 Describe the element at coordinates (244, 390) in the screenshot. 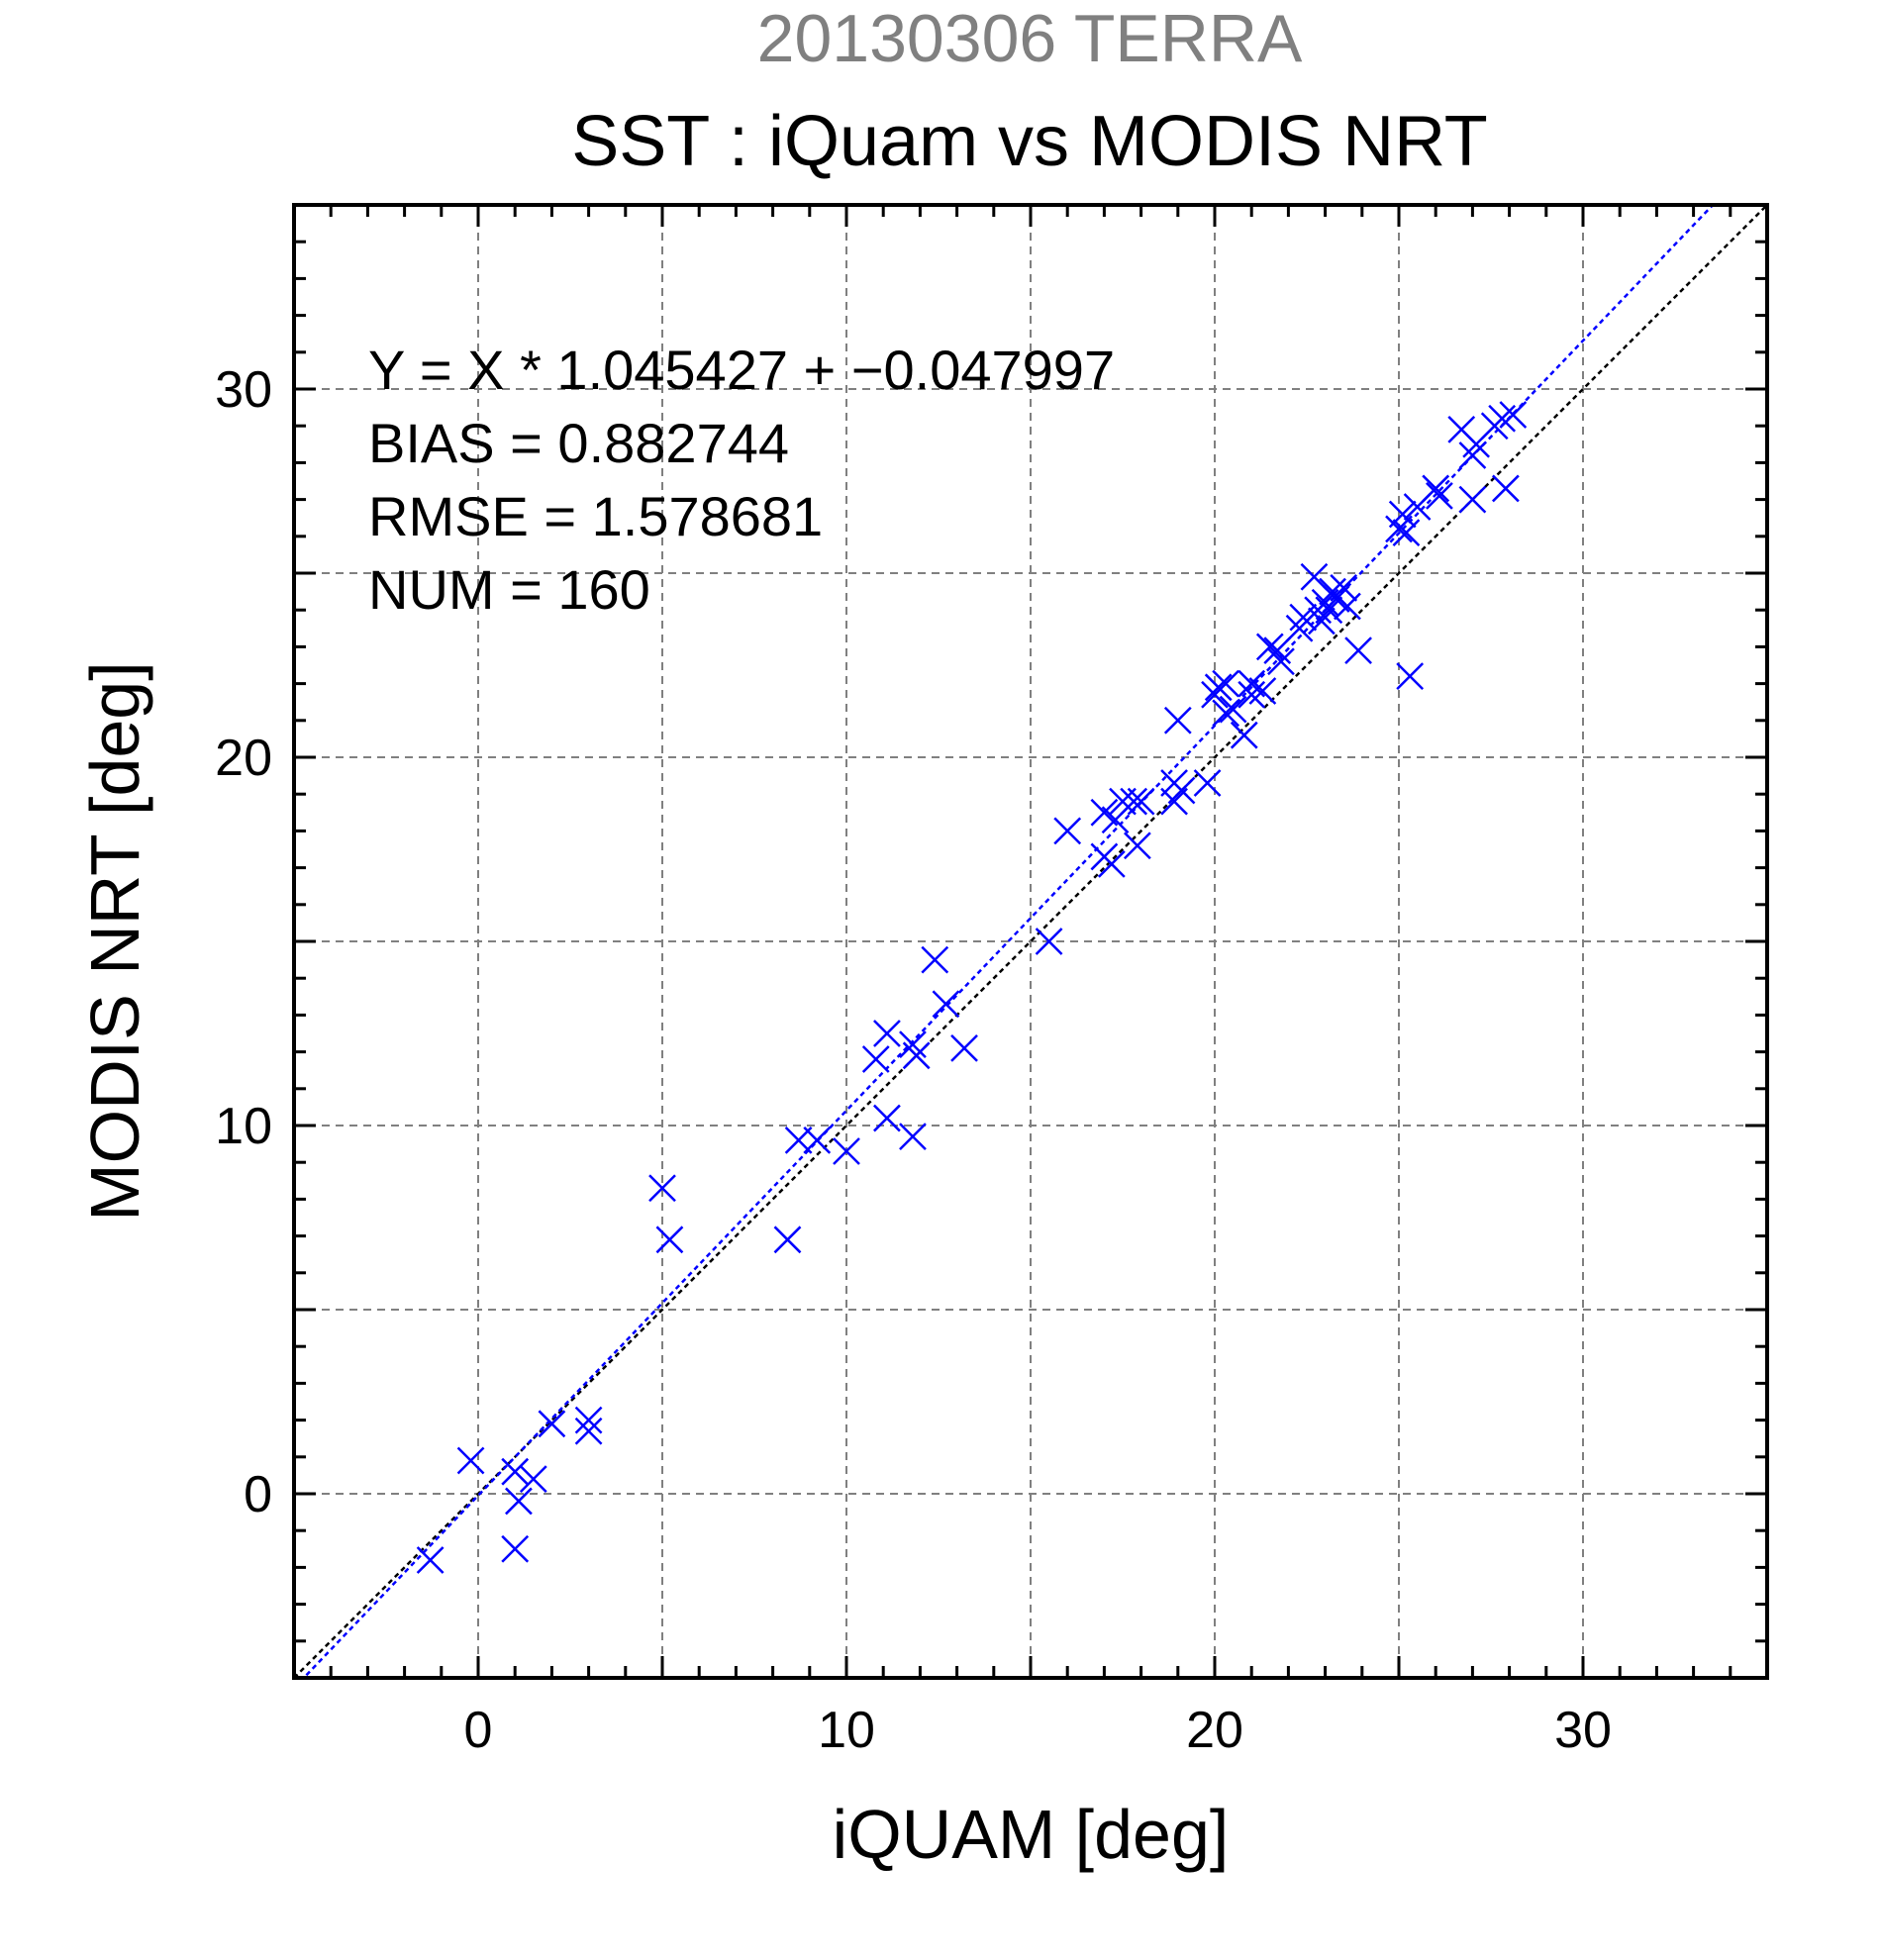

I see `y-tick-label: 30` at that location.